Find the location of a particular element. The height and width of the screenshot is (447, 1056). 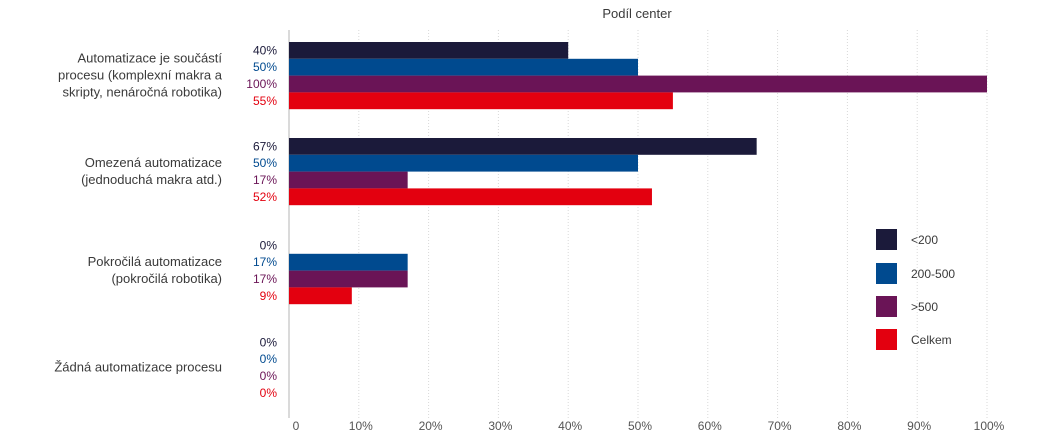

x-tick-label: 50% is located at coordinates (640, 426).